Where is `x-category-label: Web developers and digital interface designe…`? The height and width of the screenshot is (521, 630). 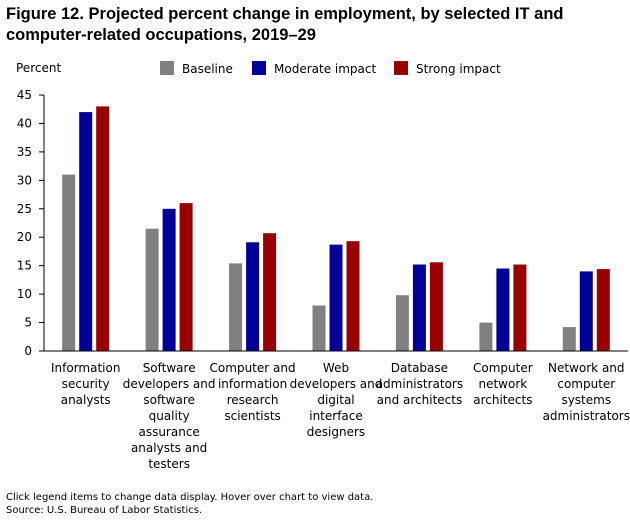 x-category-label: Web developers and digital interface designe… is located at coordinates (336, 400).